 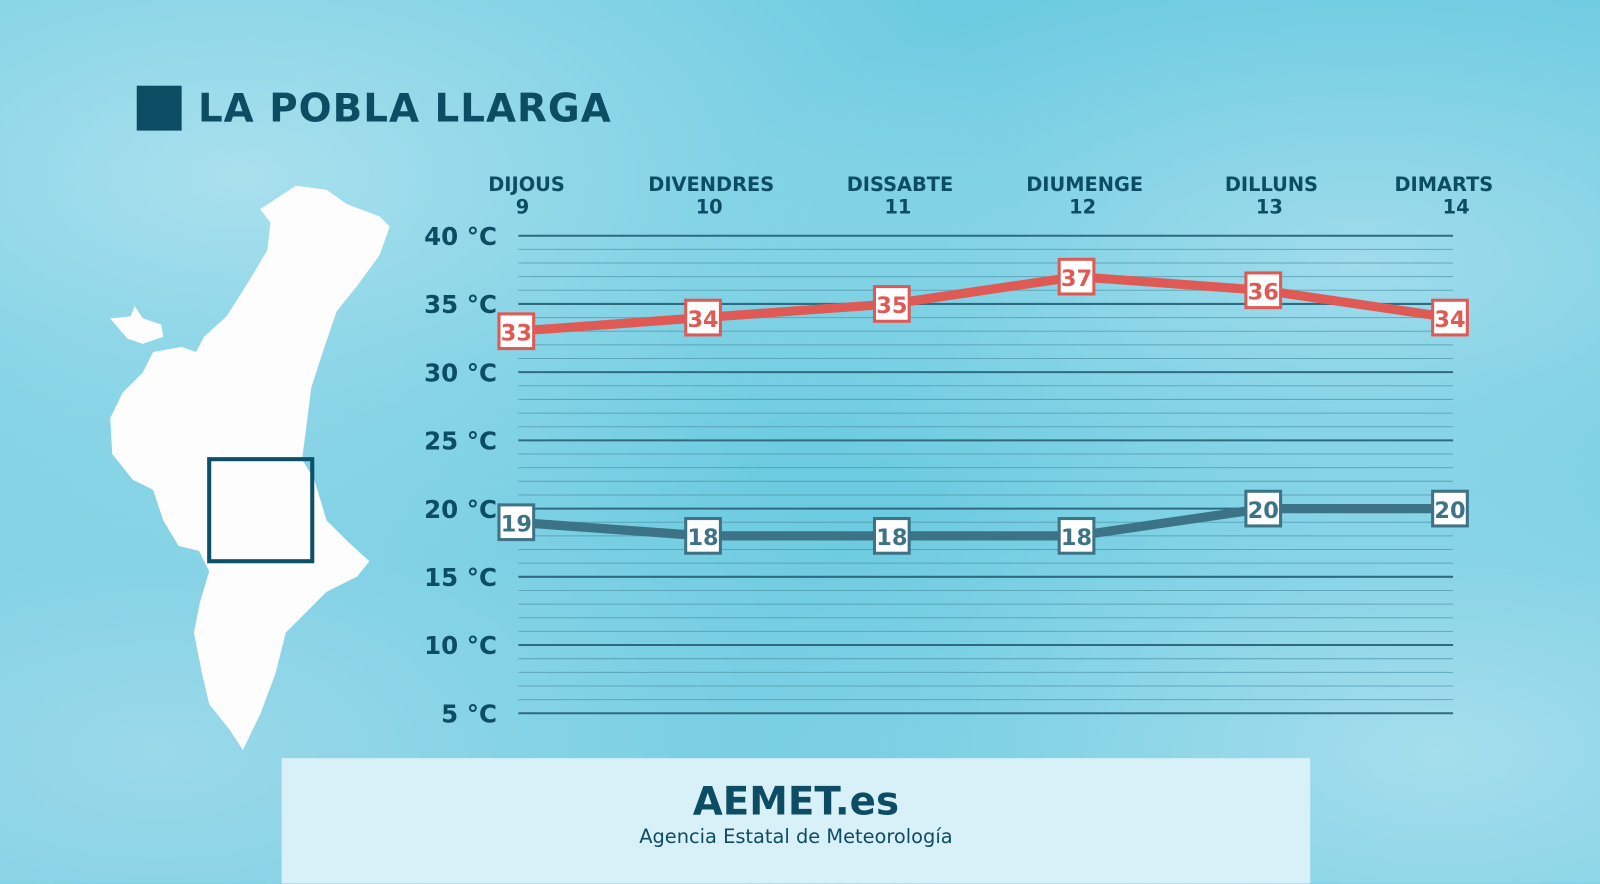 I want to click on aemet-subtitle: Agencia Estatal de Meteorología, so click(x=796, y=836).